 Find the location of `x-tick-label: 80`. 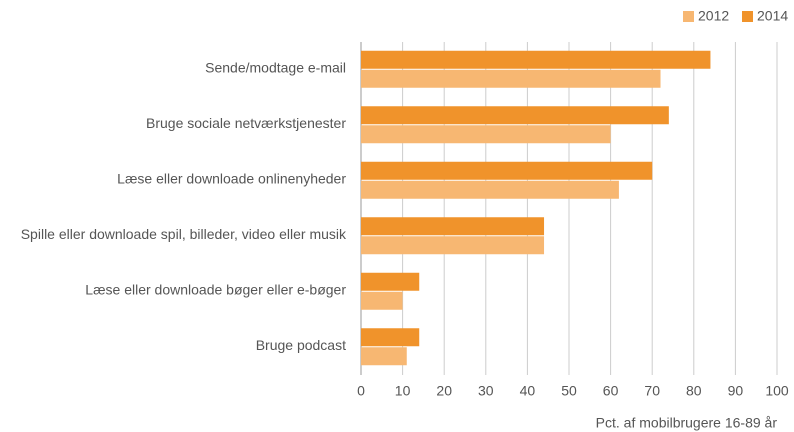

x-tick-label: 80 is located at coordinates (694, 391).